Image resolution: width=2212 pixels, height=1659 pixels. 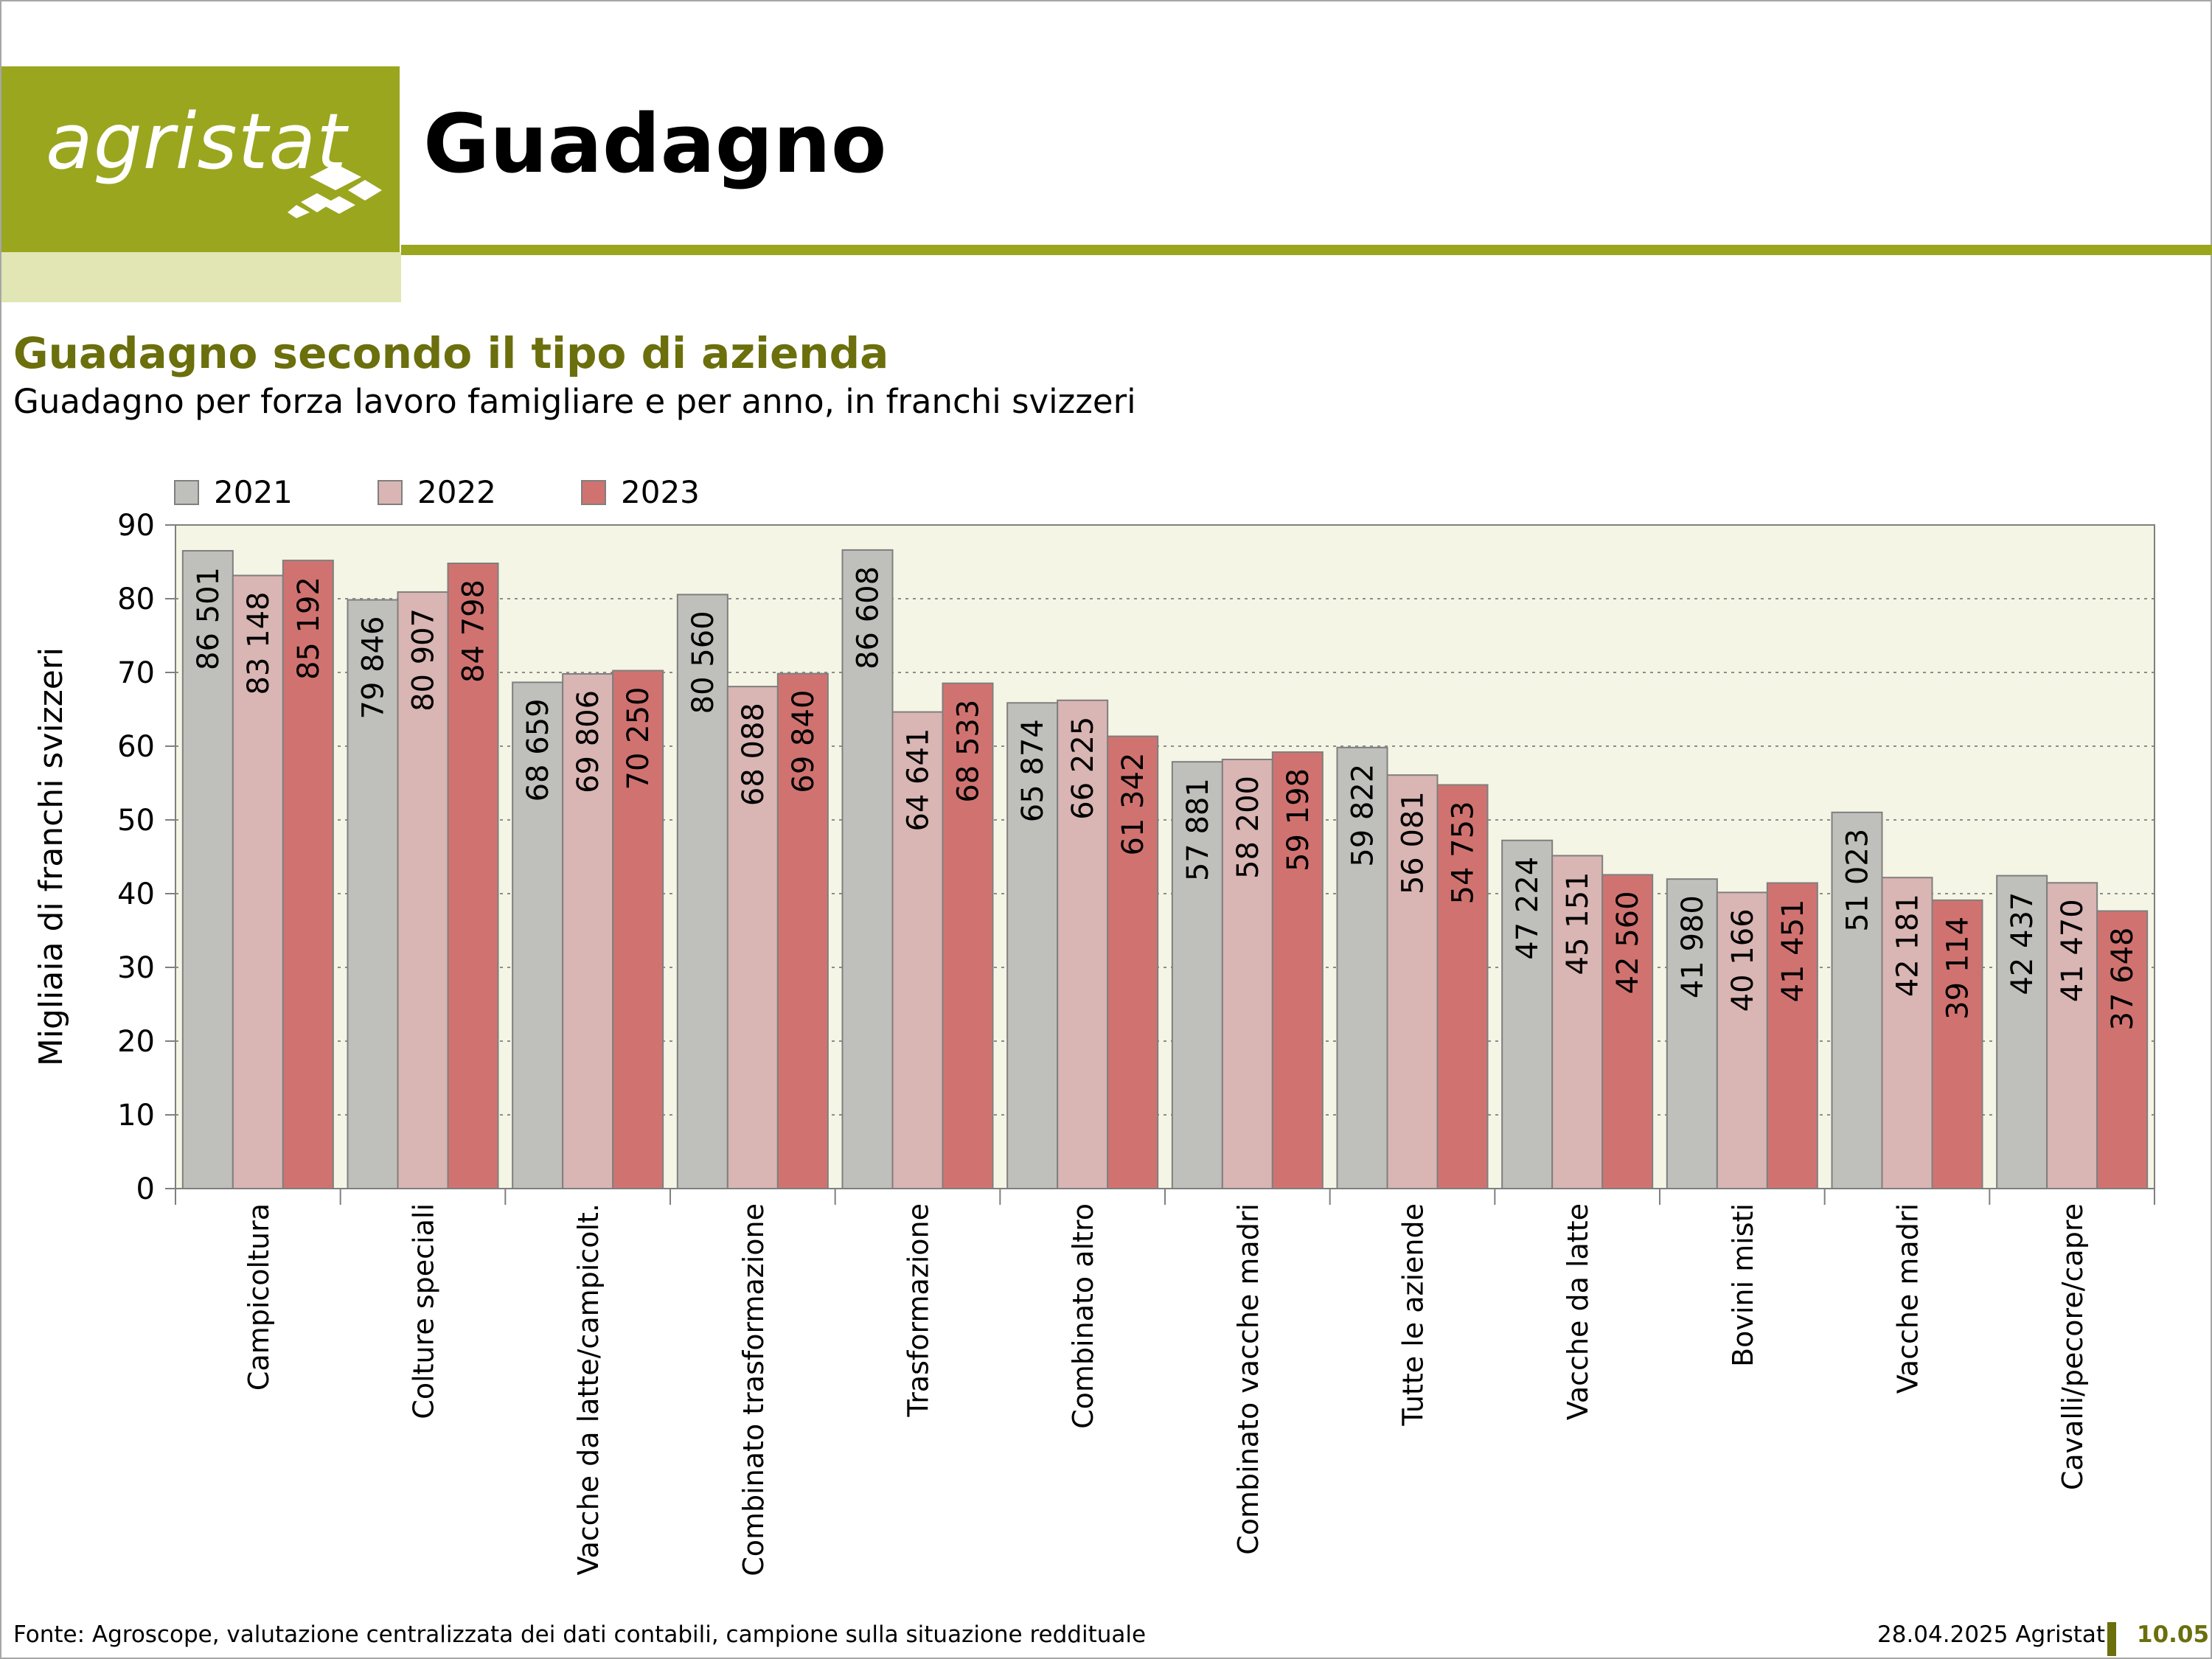 What do you see at coordinates (1413, 1315) in the screenshot?
I see `x-tick-label: Tutte le aziende` at bounding box center [1413, 1315].